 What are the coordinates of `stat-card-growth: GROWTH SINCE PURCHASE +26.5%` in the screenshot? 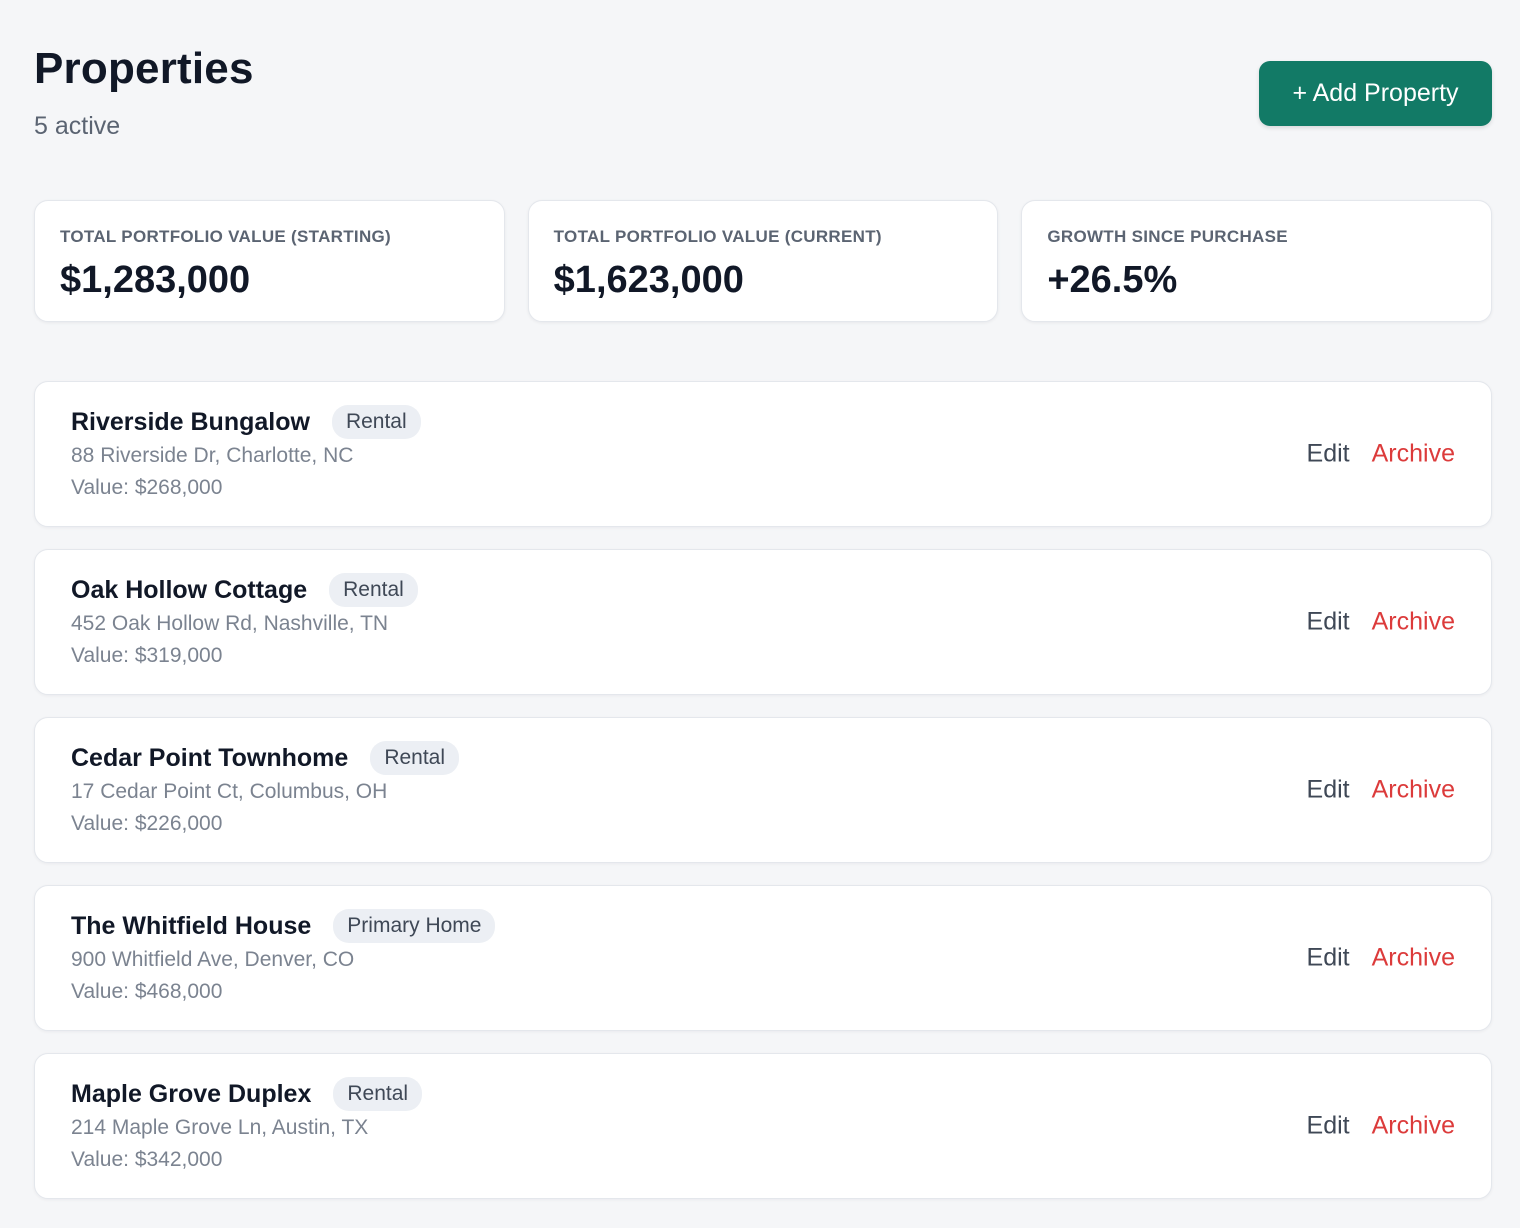 It's located at (1257, 261).